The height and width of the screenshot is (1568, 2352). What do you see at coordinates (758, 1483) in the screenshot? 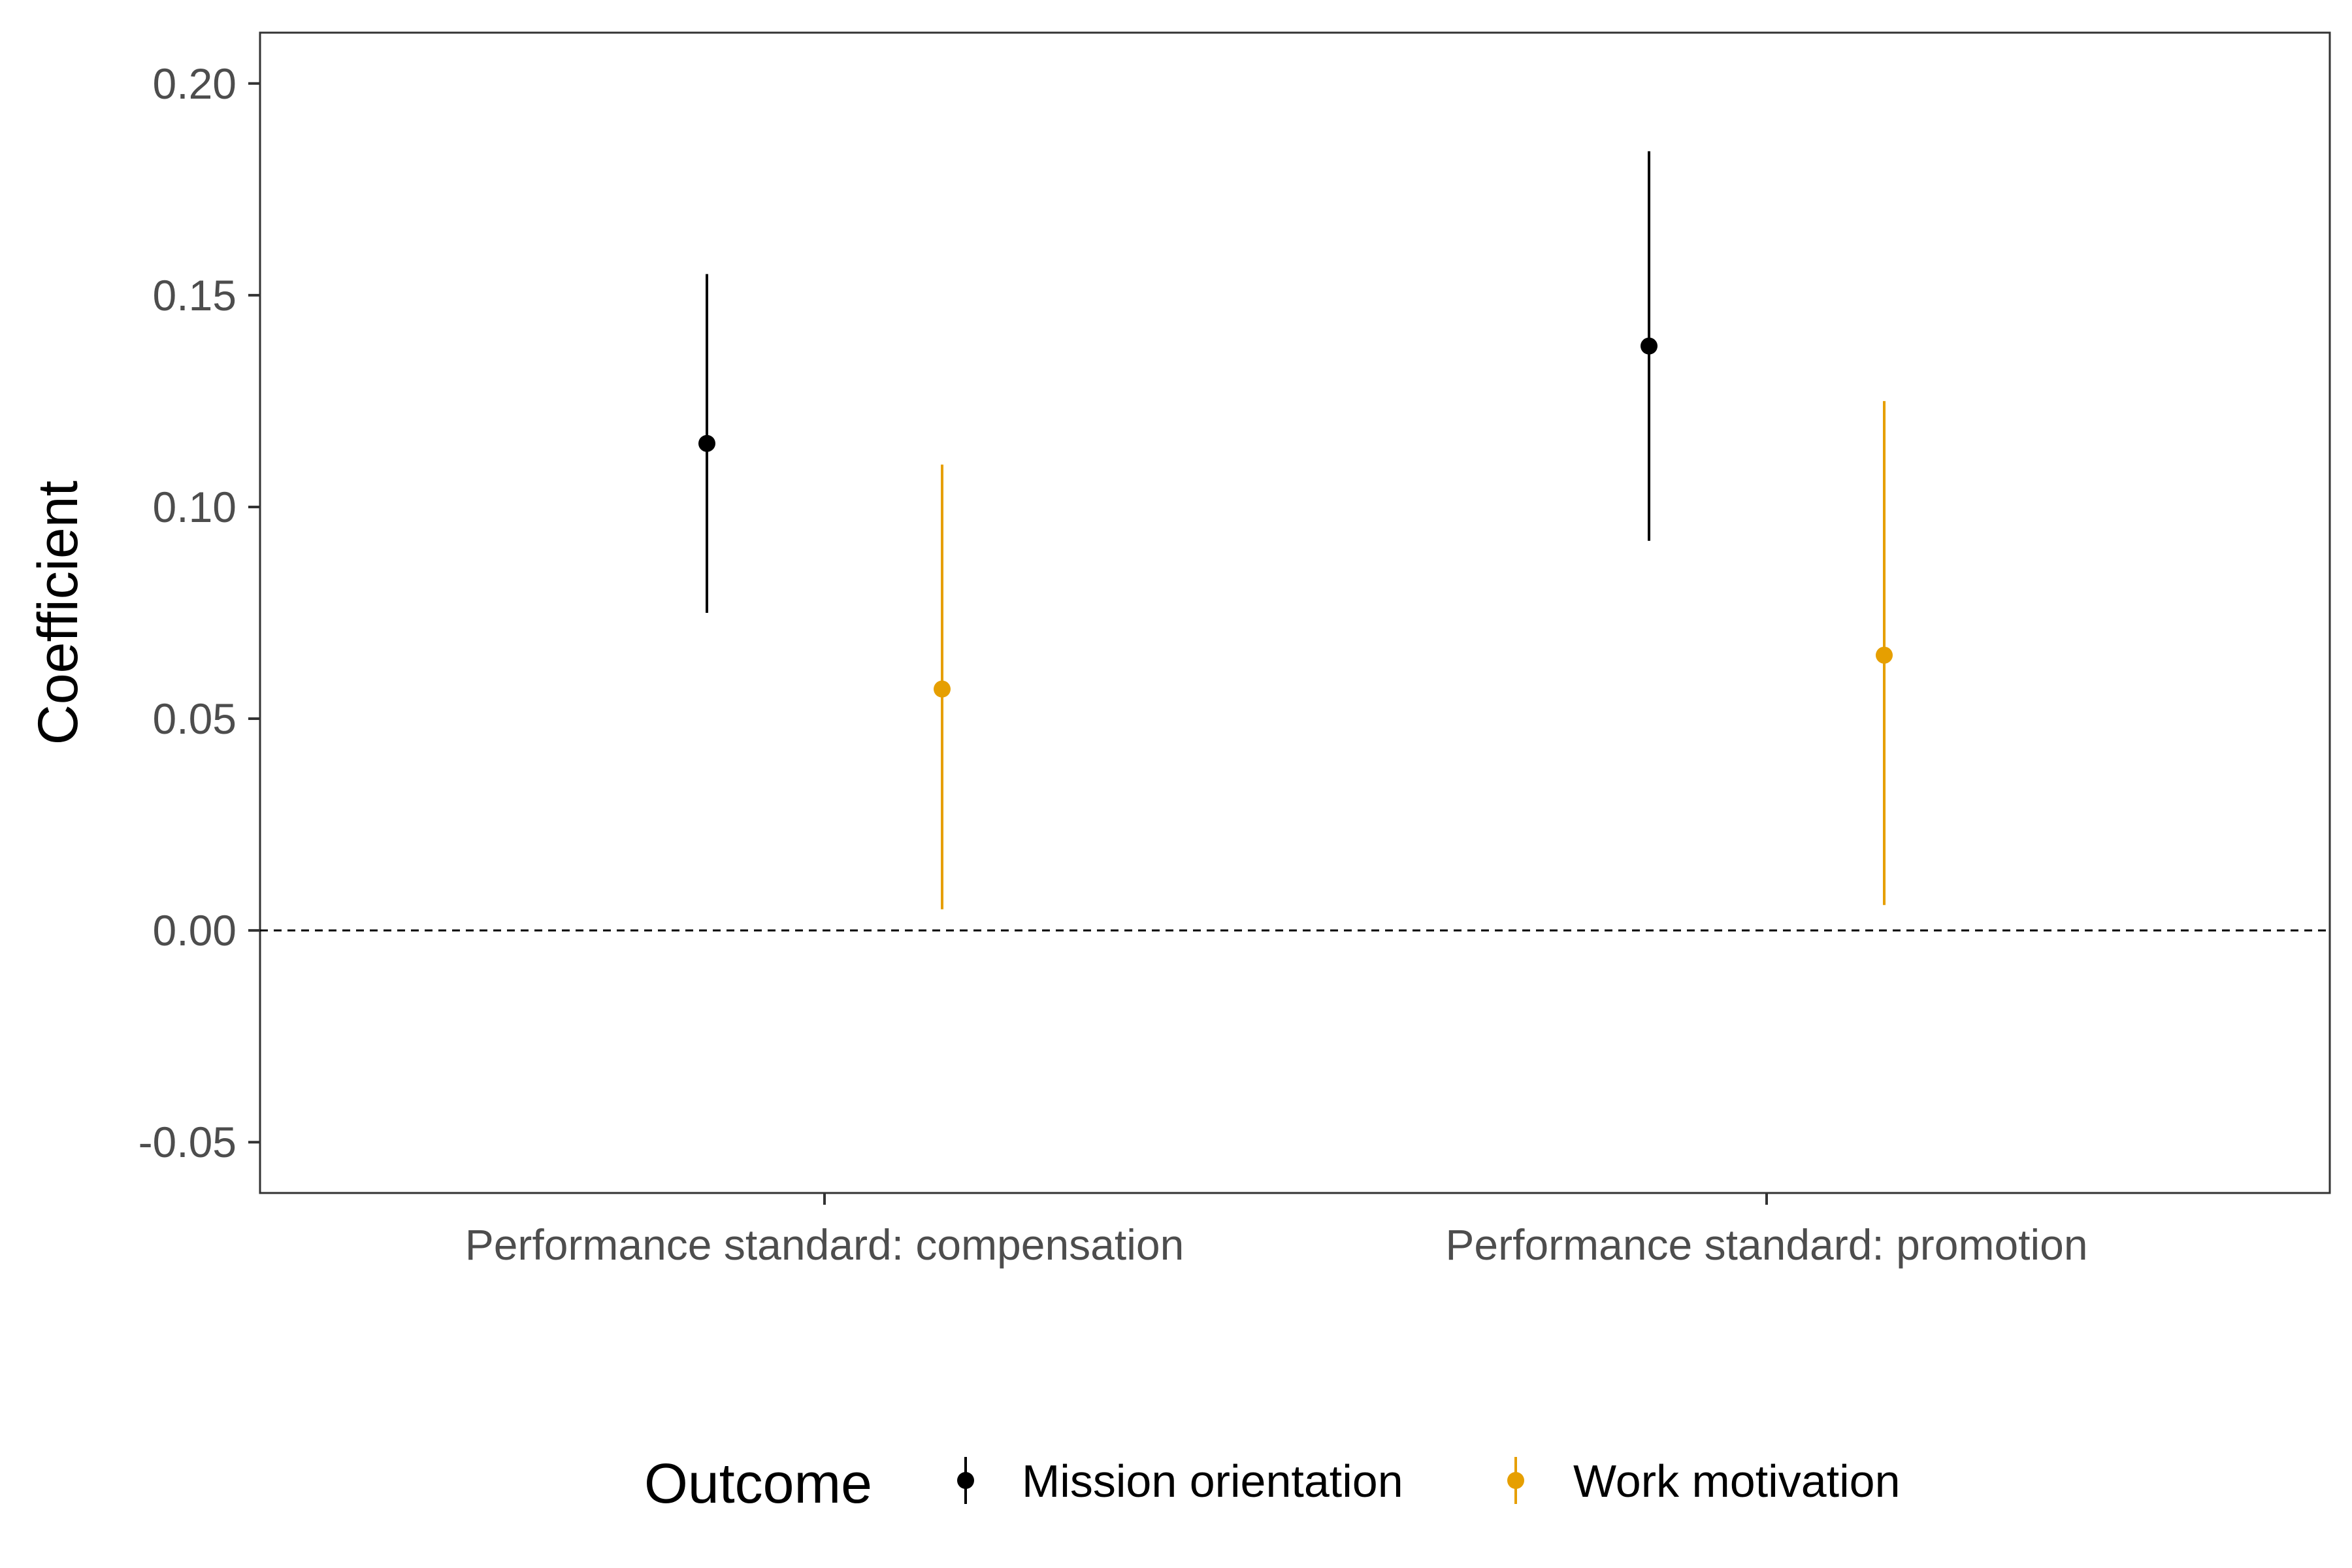
I see `legend-title: Outcome` at bounding box center [758, 1483].